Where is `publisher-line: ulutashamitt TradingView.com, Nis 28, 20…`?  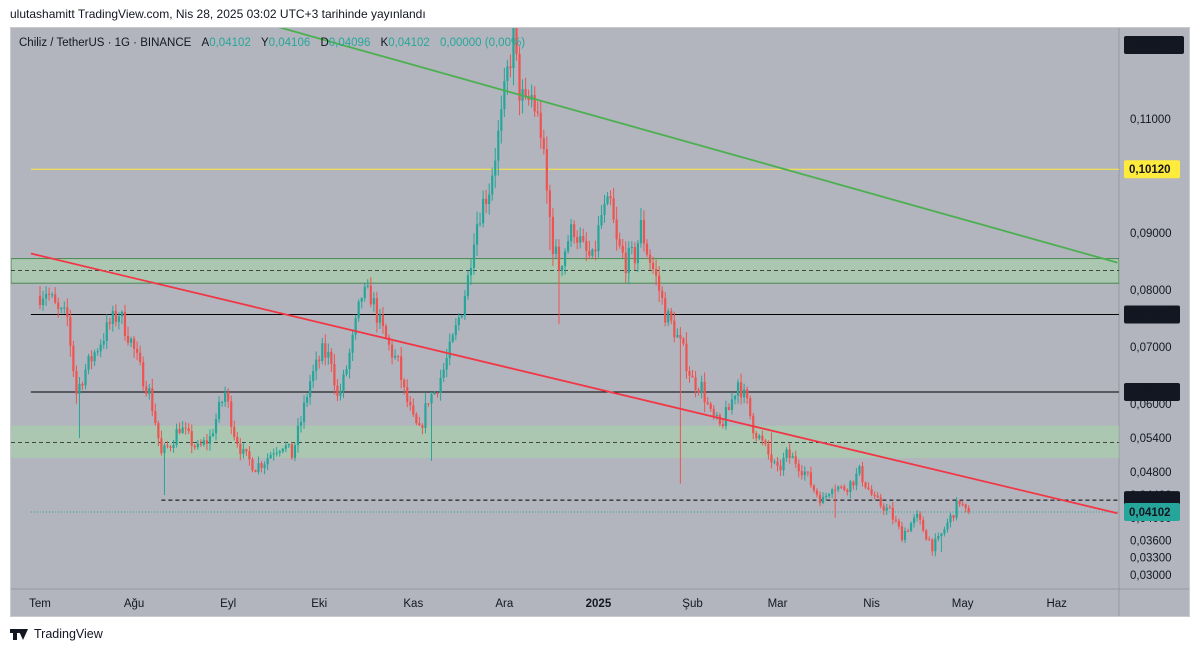
publisher-line: ulutashamitt TradingView.com, Nis 28, 20… is located at coordinates (218, 14).